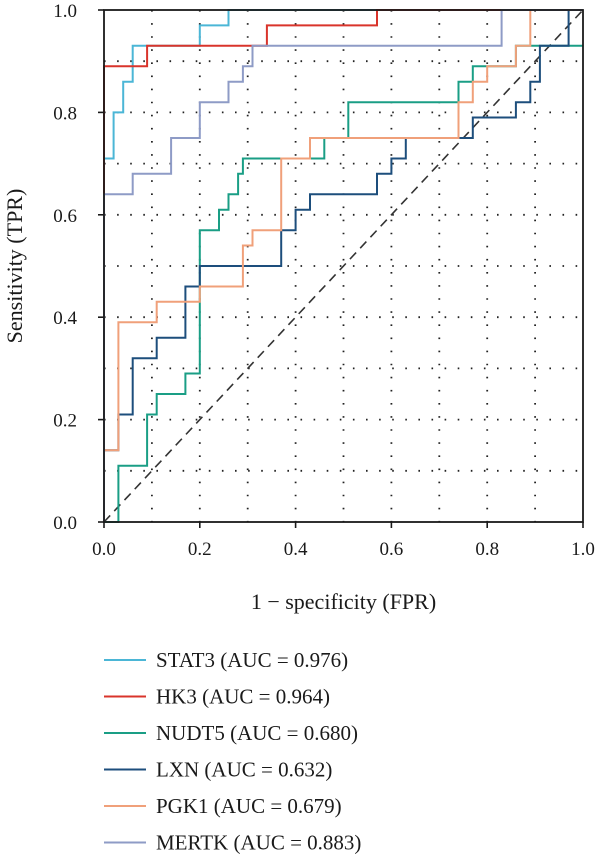 This screenshot has height=860, width=600. Describe the element at coordinates (65, 421) in the screenshot. I see `y-tick-label: 0.2` at that location.